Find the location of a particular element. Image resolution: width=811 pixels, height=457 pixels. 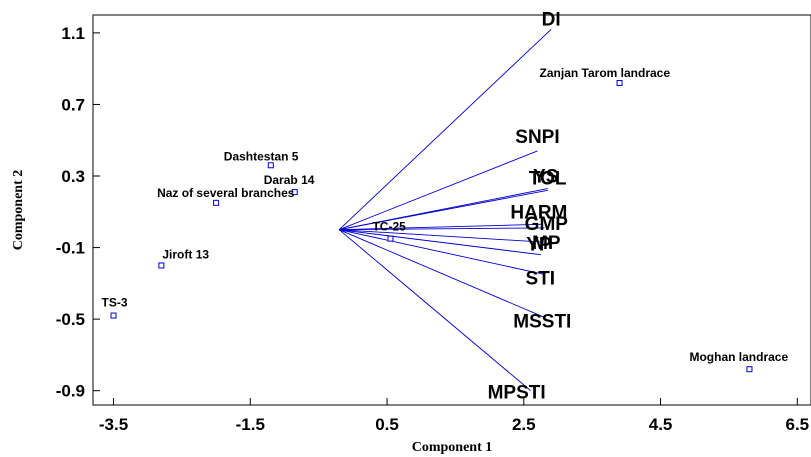

x-tick-label: 0.5 is located at coordinates (387, 424).